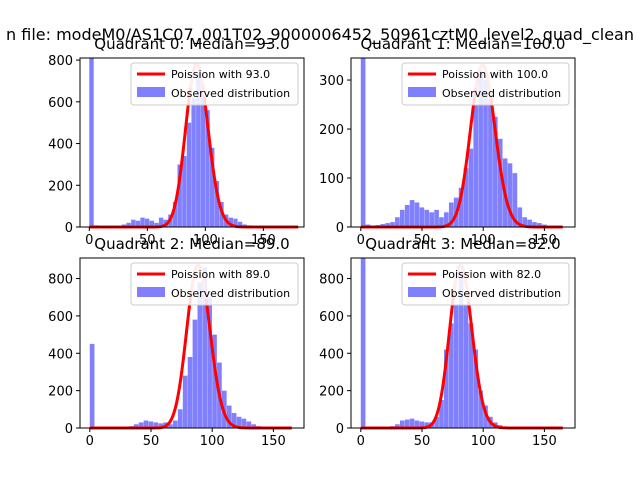 This screenshot has width=640, height=480. Describe the element at coordinates (220, 74) in the screenshot. I see `legend-label-poisson: Poission with 93.0` at that location.